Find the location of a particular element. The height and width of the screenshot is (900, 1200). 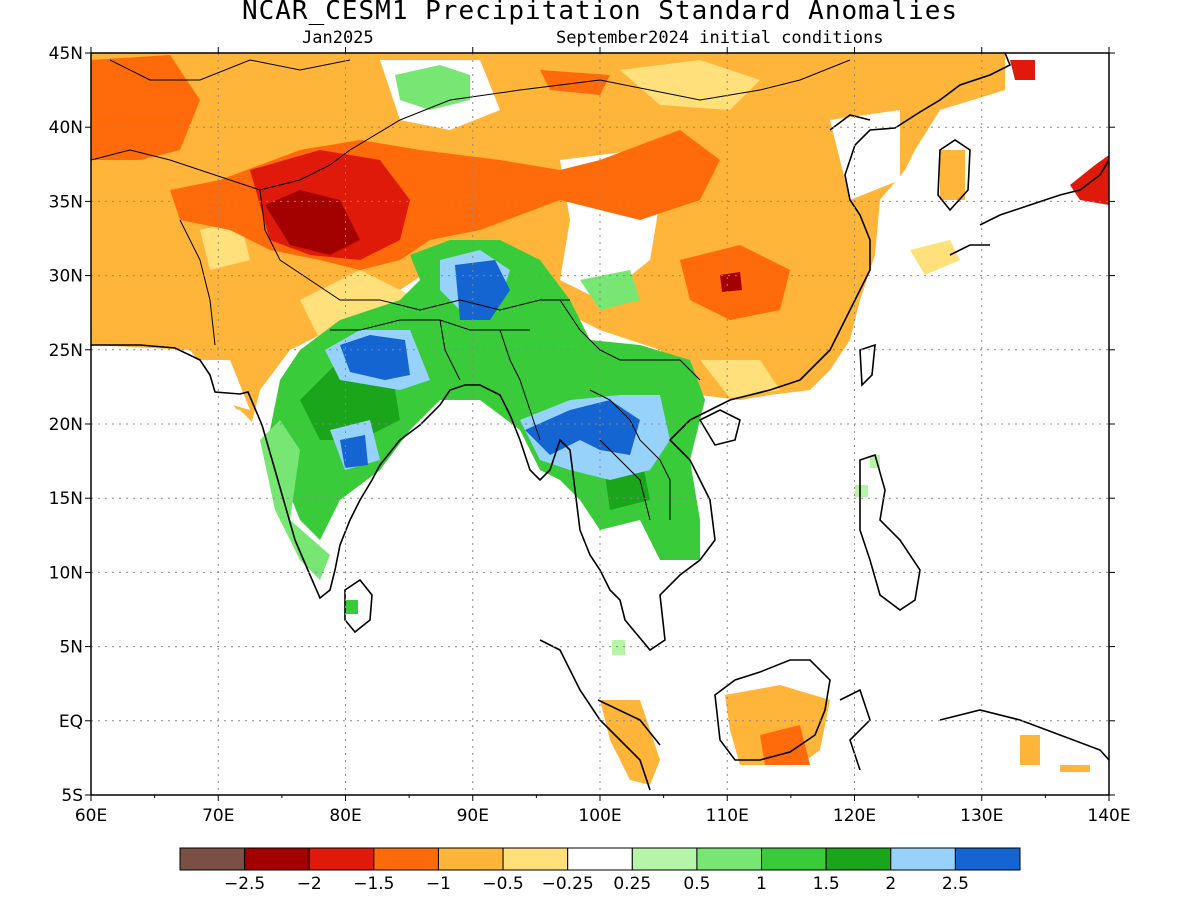

colorbar-label: −0.5 is located at coordinates (502, 884).